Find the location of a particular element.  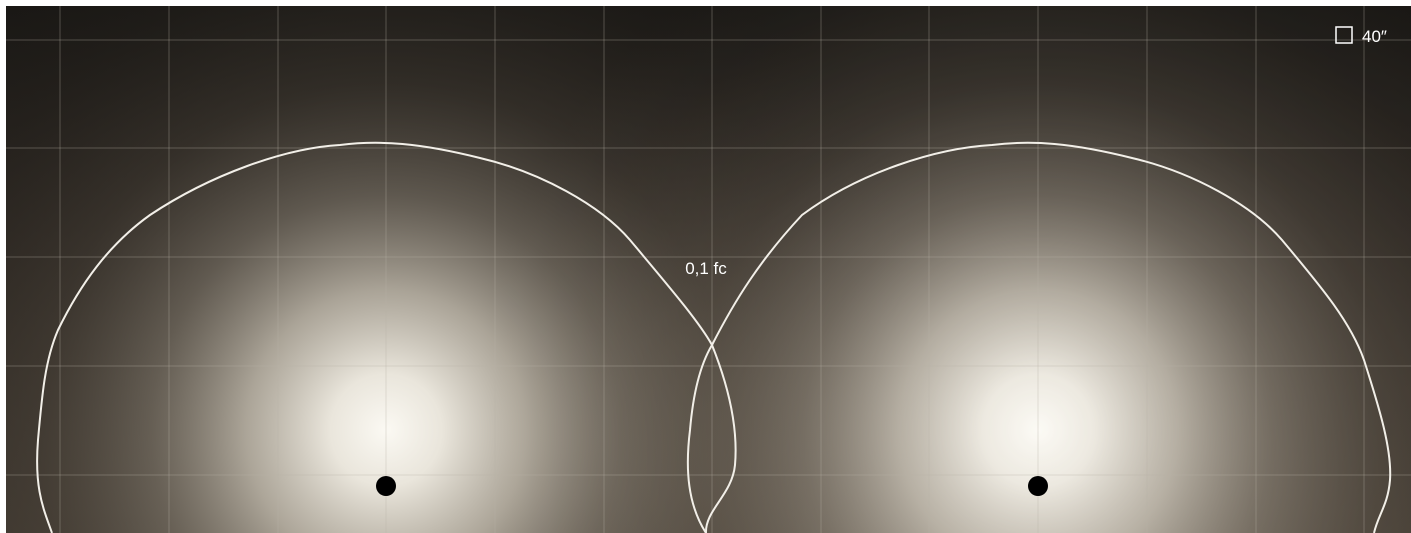

luminaire-left-icon is located at coordinates (386, 486).